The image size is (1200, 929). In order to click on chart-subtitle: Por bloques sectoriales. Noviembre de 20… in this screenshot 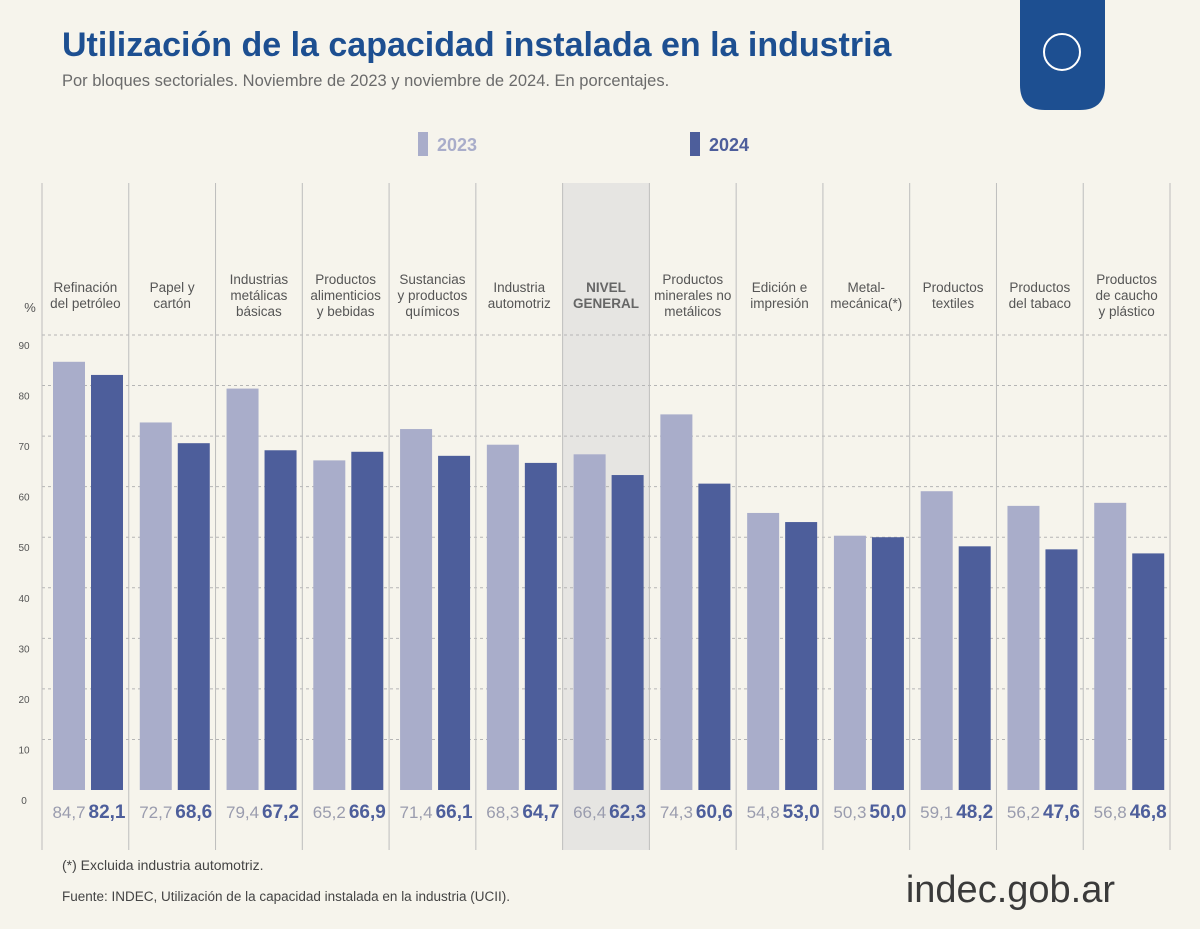, I will do `click(365, 81)`.